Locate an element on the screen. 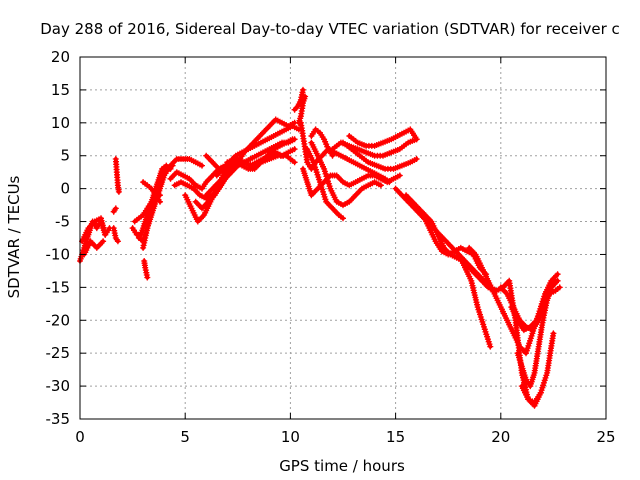 The width and height of the screenshot is (640, 480). y-tick-label: 5 is located at coordinates (65, 156).